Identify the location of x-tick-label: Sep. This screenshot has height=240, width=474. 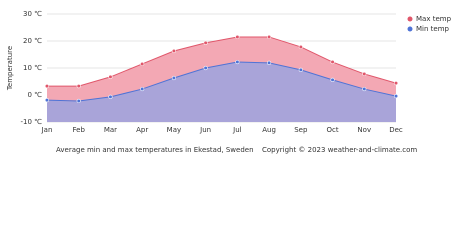
(301, 130).